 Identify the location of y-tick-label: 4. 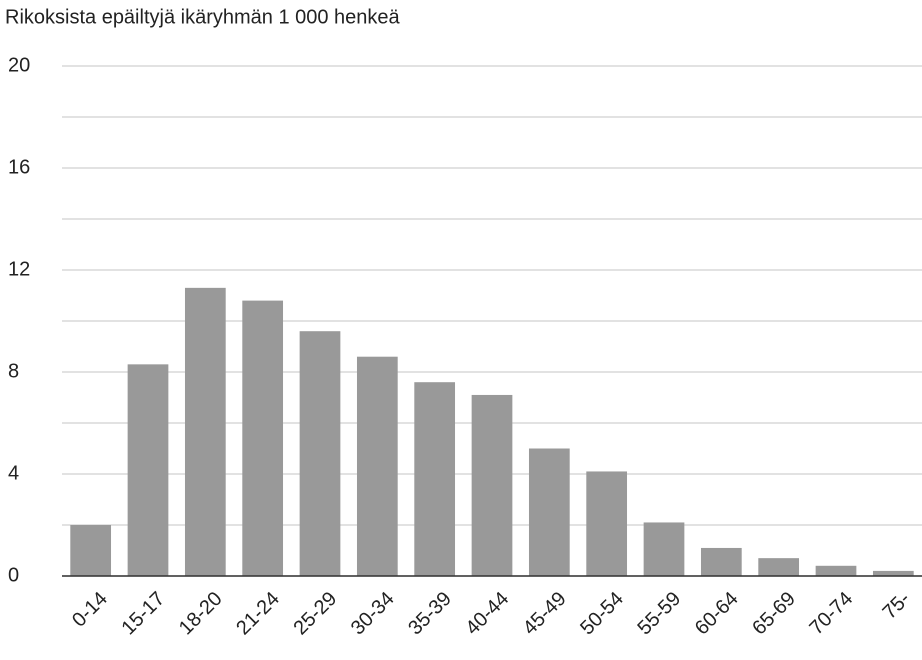
(13, 473).